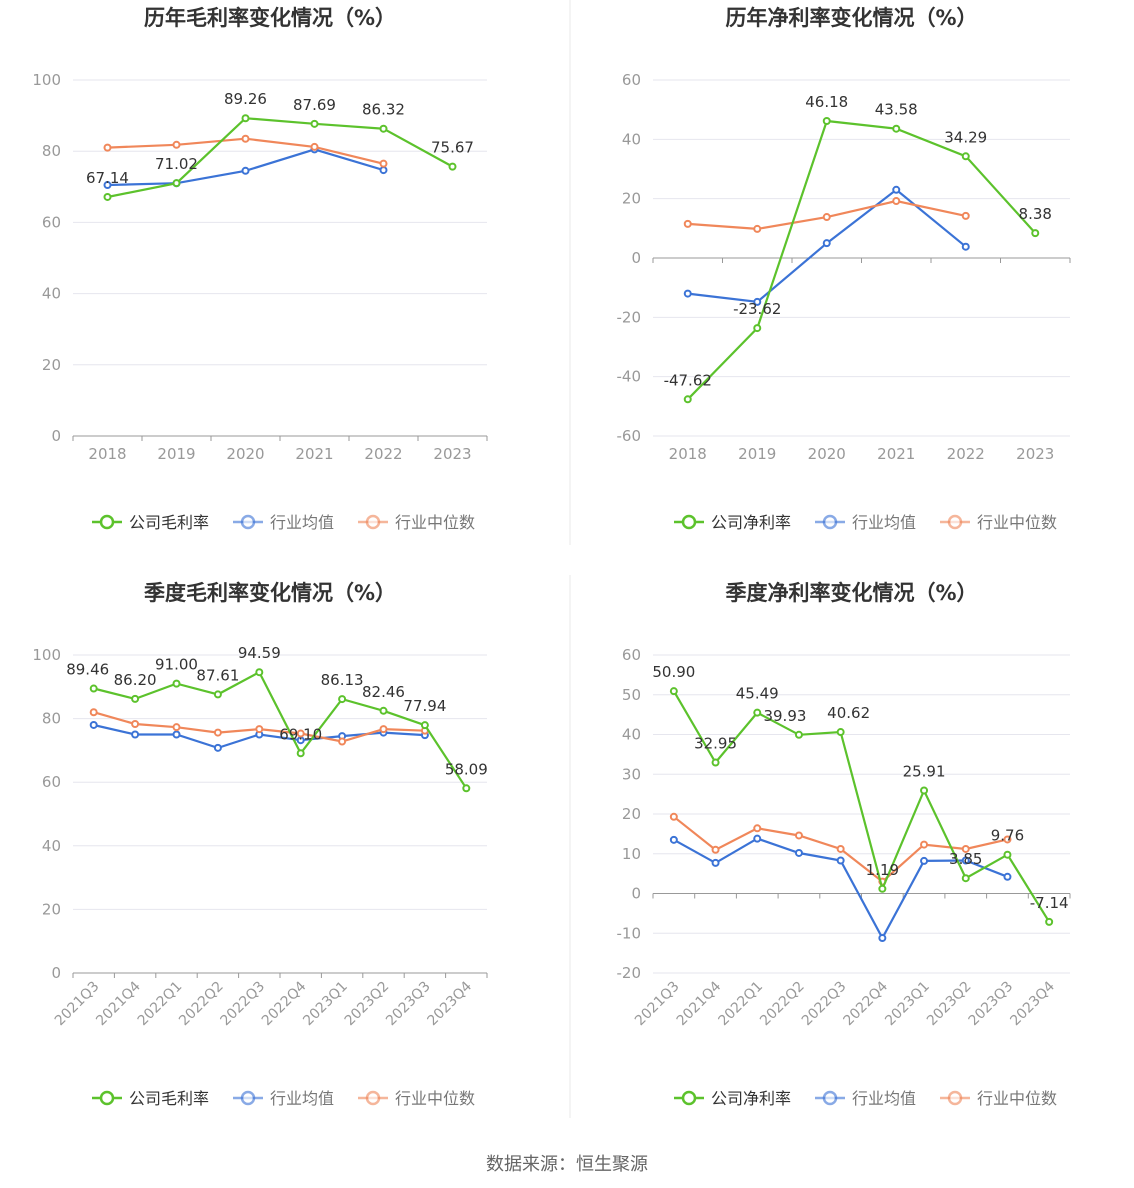 This screenshot has height=1188, width=1134. I want to click on data-label: 89.46, so click(87, 670).